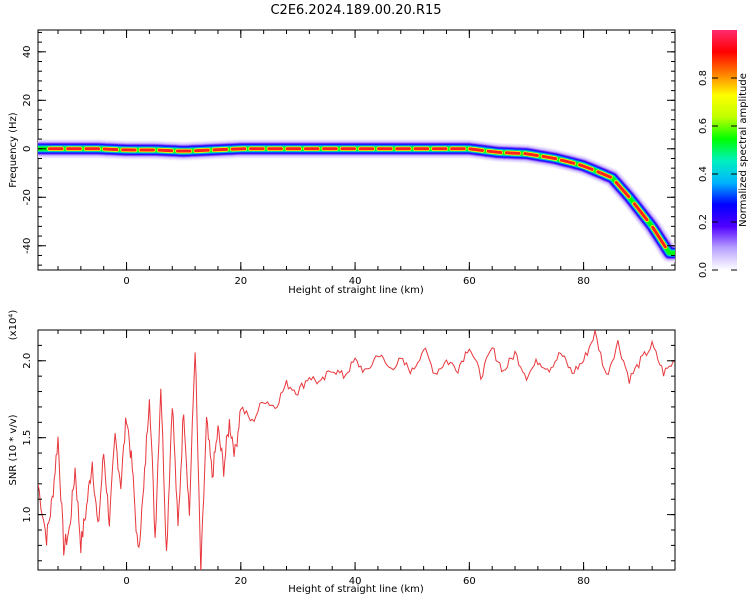 Image resolution: width=750 pixels, height=600 pixels. Describe the element at coordinates (356, 589) in the screenshot. I see `snr-xlabel: Height of straight line (km)` at that location.